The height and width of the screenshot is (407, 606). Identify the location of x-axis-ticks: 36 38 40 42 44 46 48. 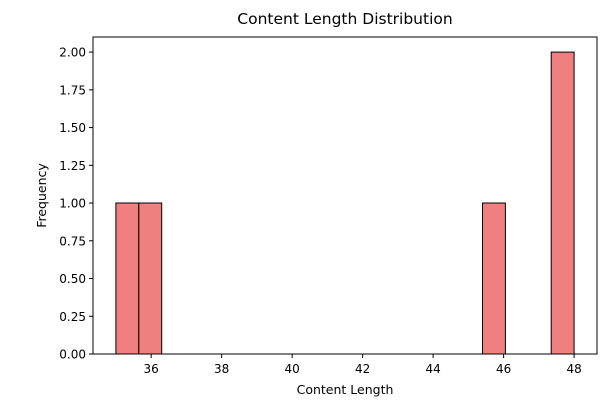
(363, 365).